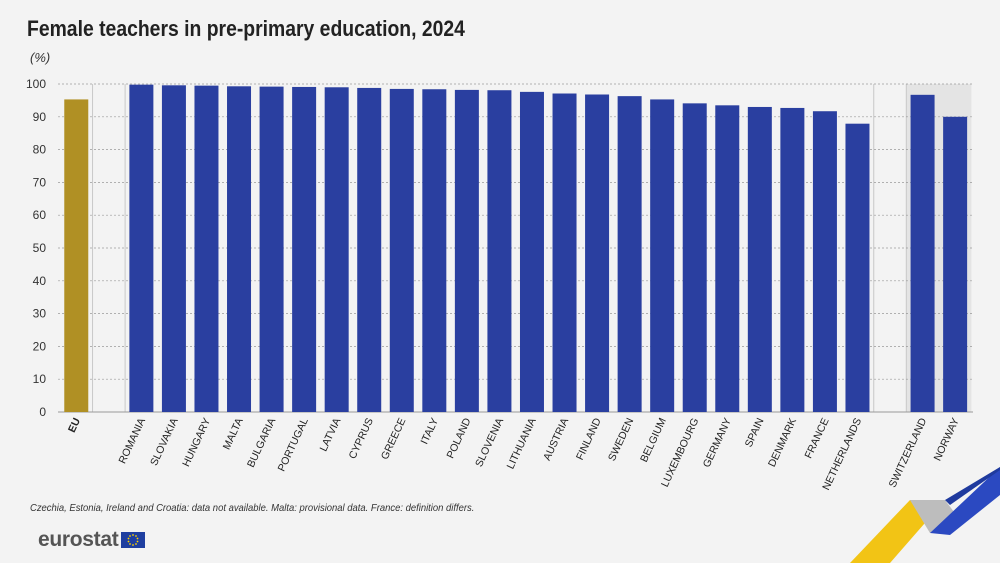 The height and width of the screenshot is (563, 1000). What do you see at coordinates (621, 439) in the screenshot?
I see `x-tick-label: SWEDEN` at bounding box center [621, 439].